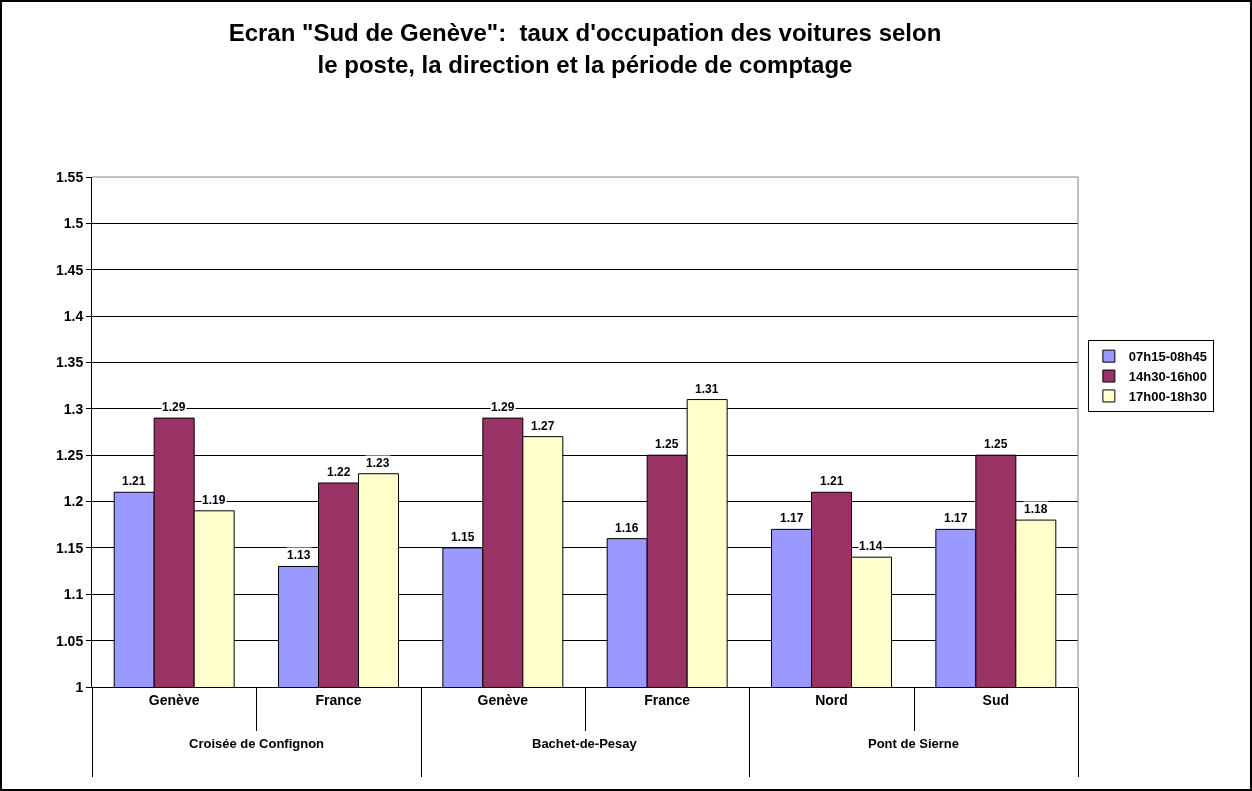  What do you see at coordinates (69, 640) in the screenshot?
I see `y-tick-label: 1.05` at bounding box center [69, 640].